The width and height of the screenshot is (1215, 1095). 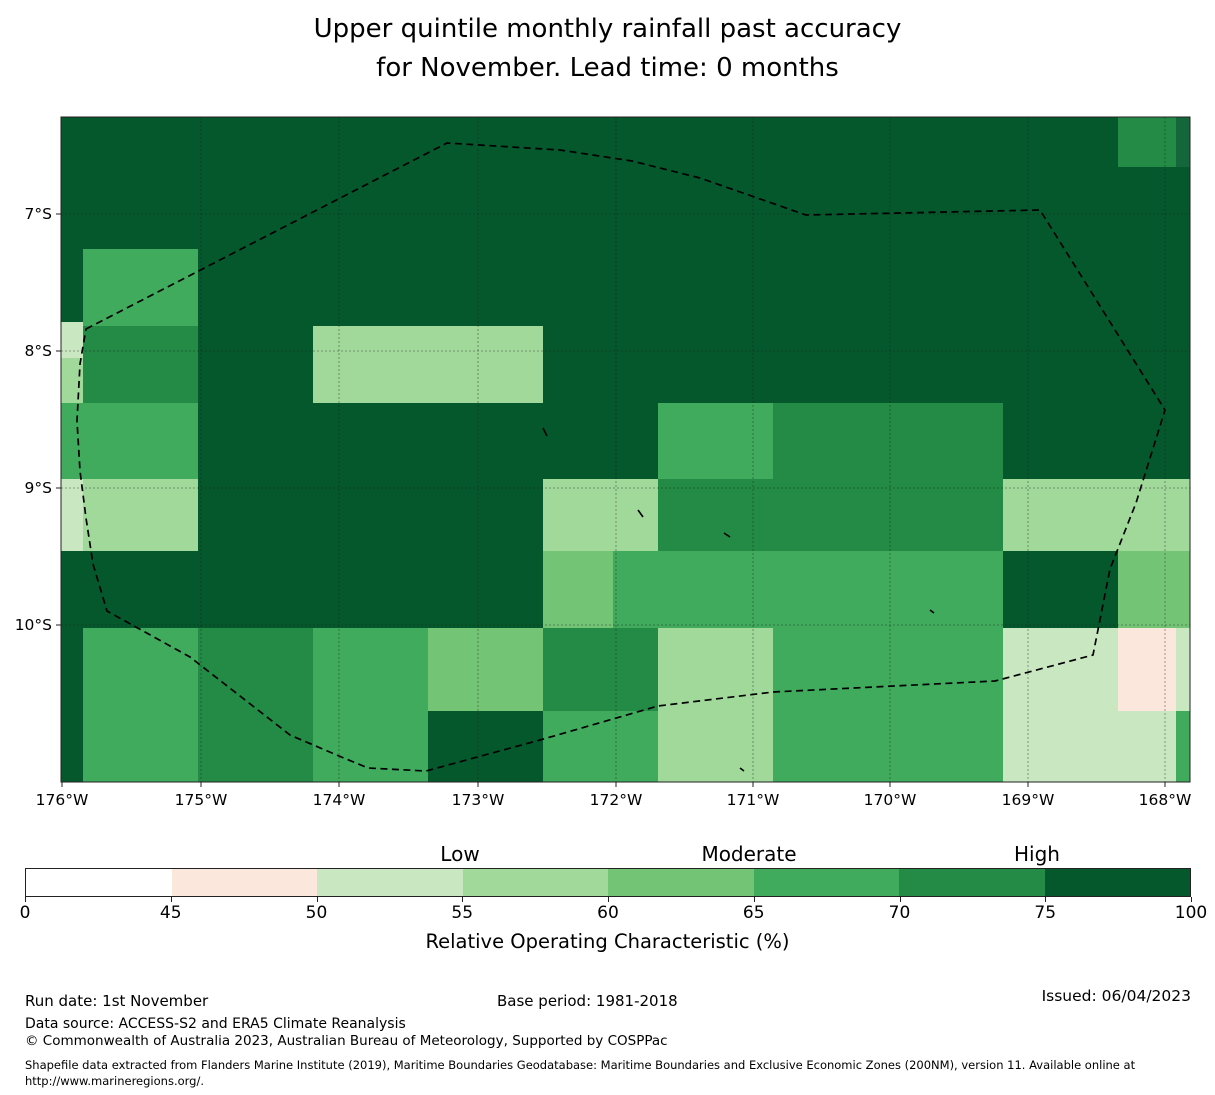 I want to click on issued-date-text: Issued: 06/04/2023, so click(x=1116, y=996).